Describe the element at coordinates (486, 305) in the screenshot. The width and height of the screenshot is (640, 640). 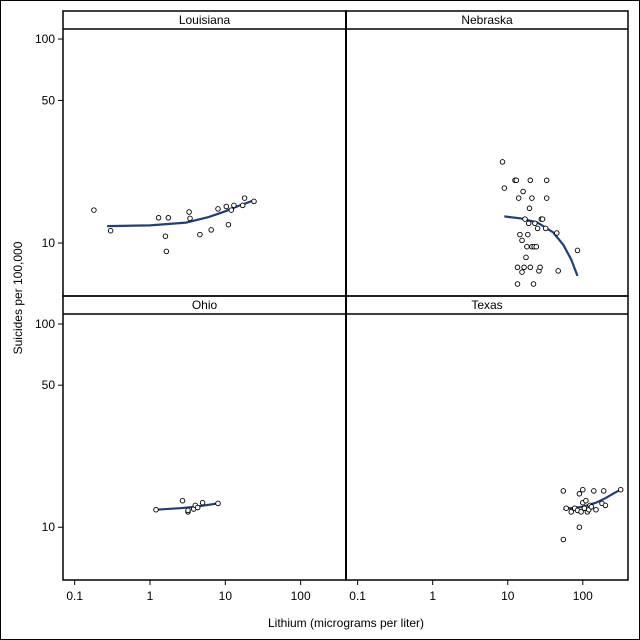
I see `panel-title: Texas` at that location.